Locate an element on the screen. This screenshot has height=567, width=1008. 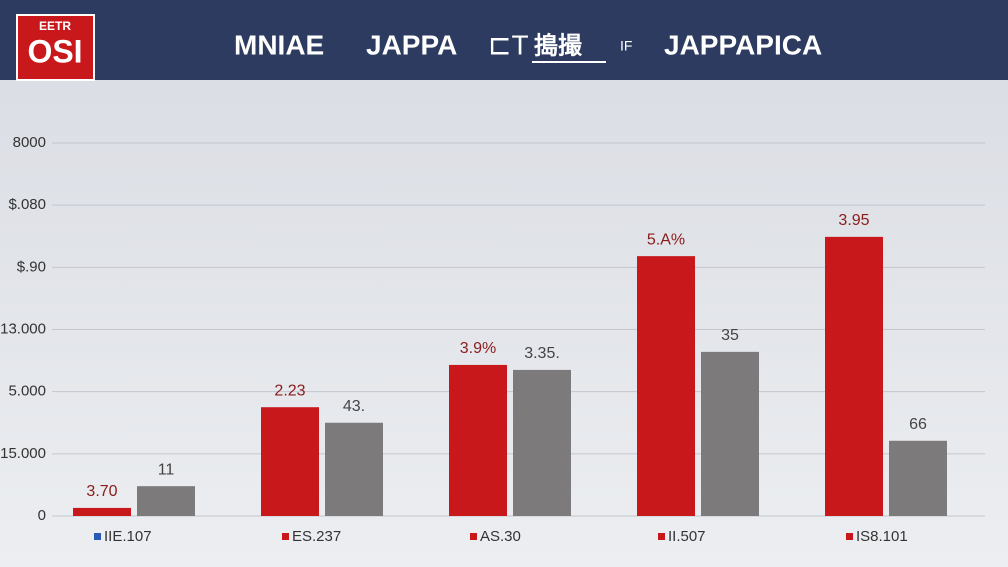
title-part: JAPPA is located at coordinates (411, 44).